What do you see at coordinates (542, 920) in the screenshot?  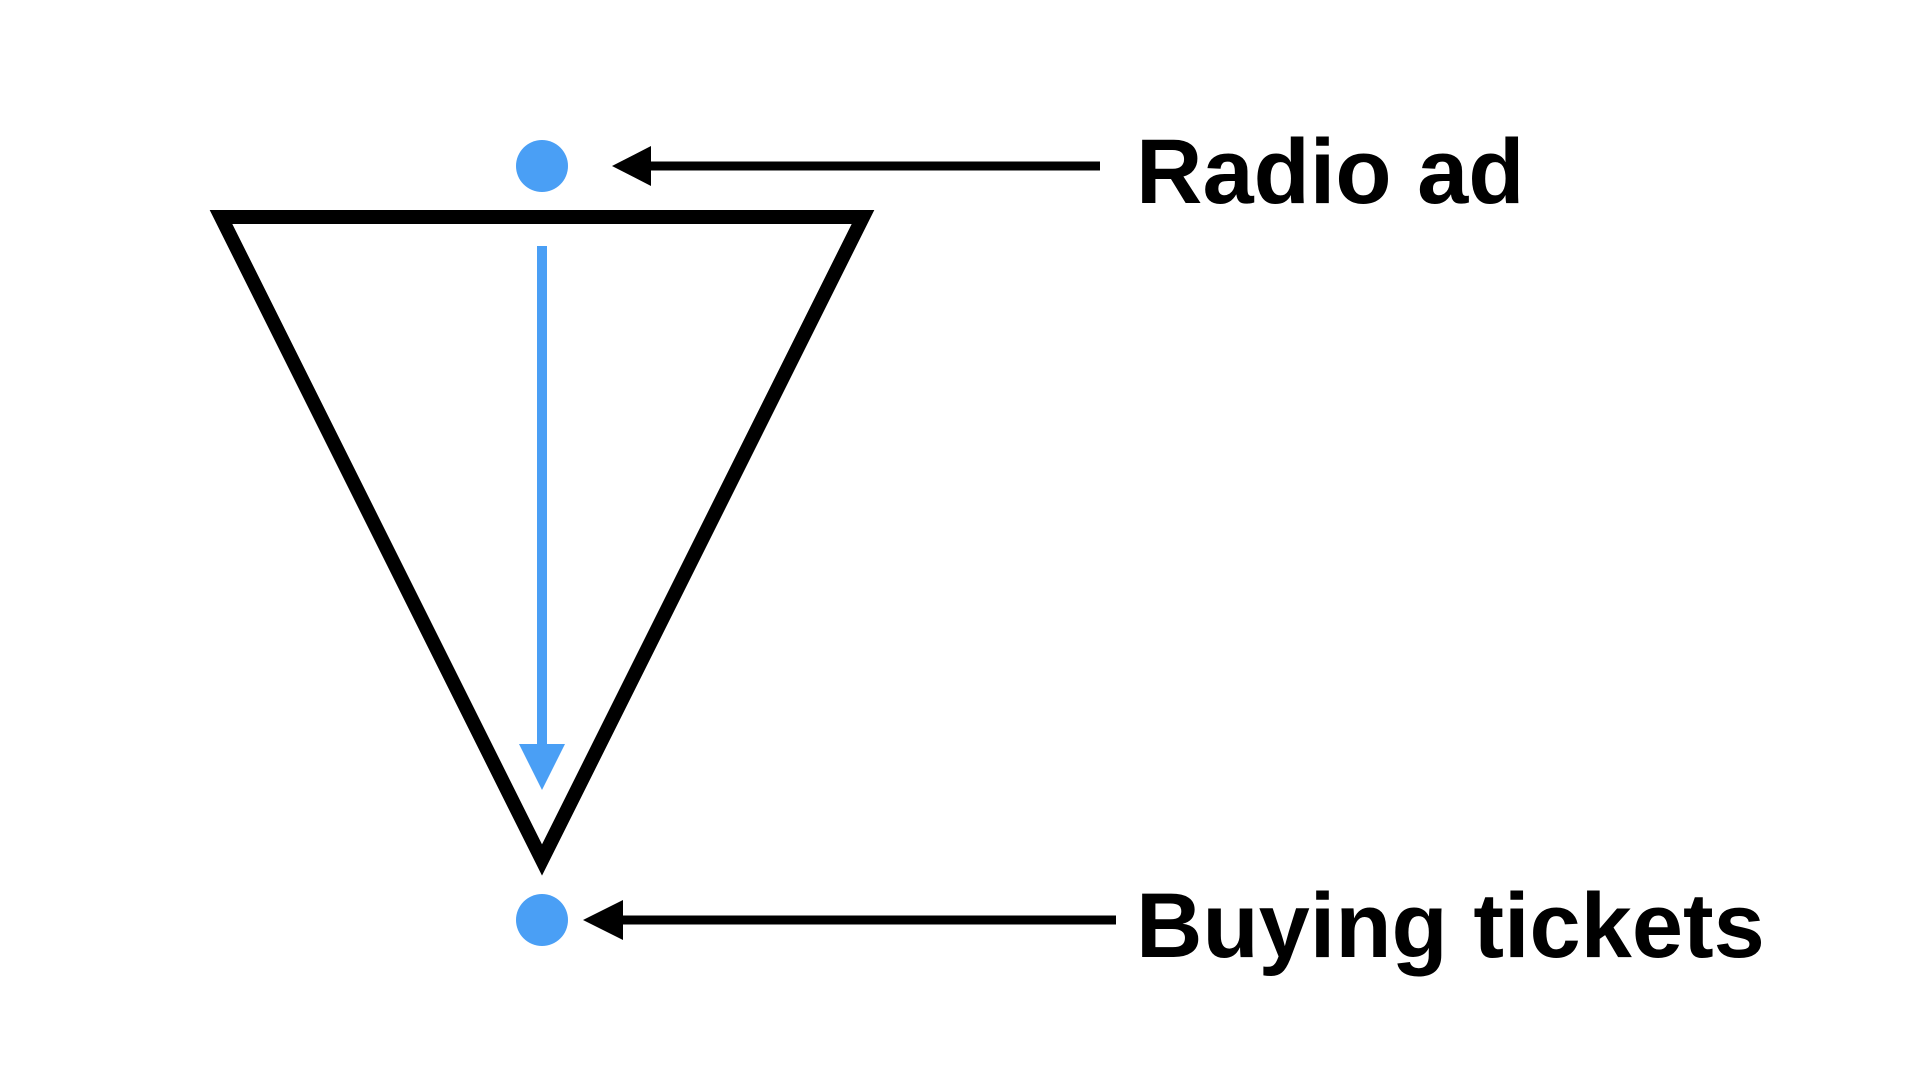 I see `bottom-dot` at bounding box center [542, 920].